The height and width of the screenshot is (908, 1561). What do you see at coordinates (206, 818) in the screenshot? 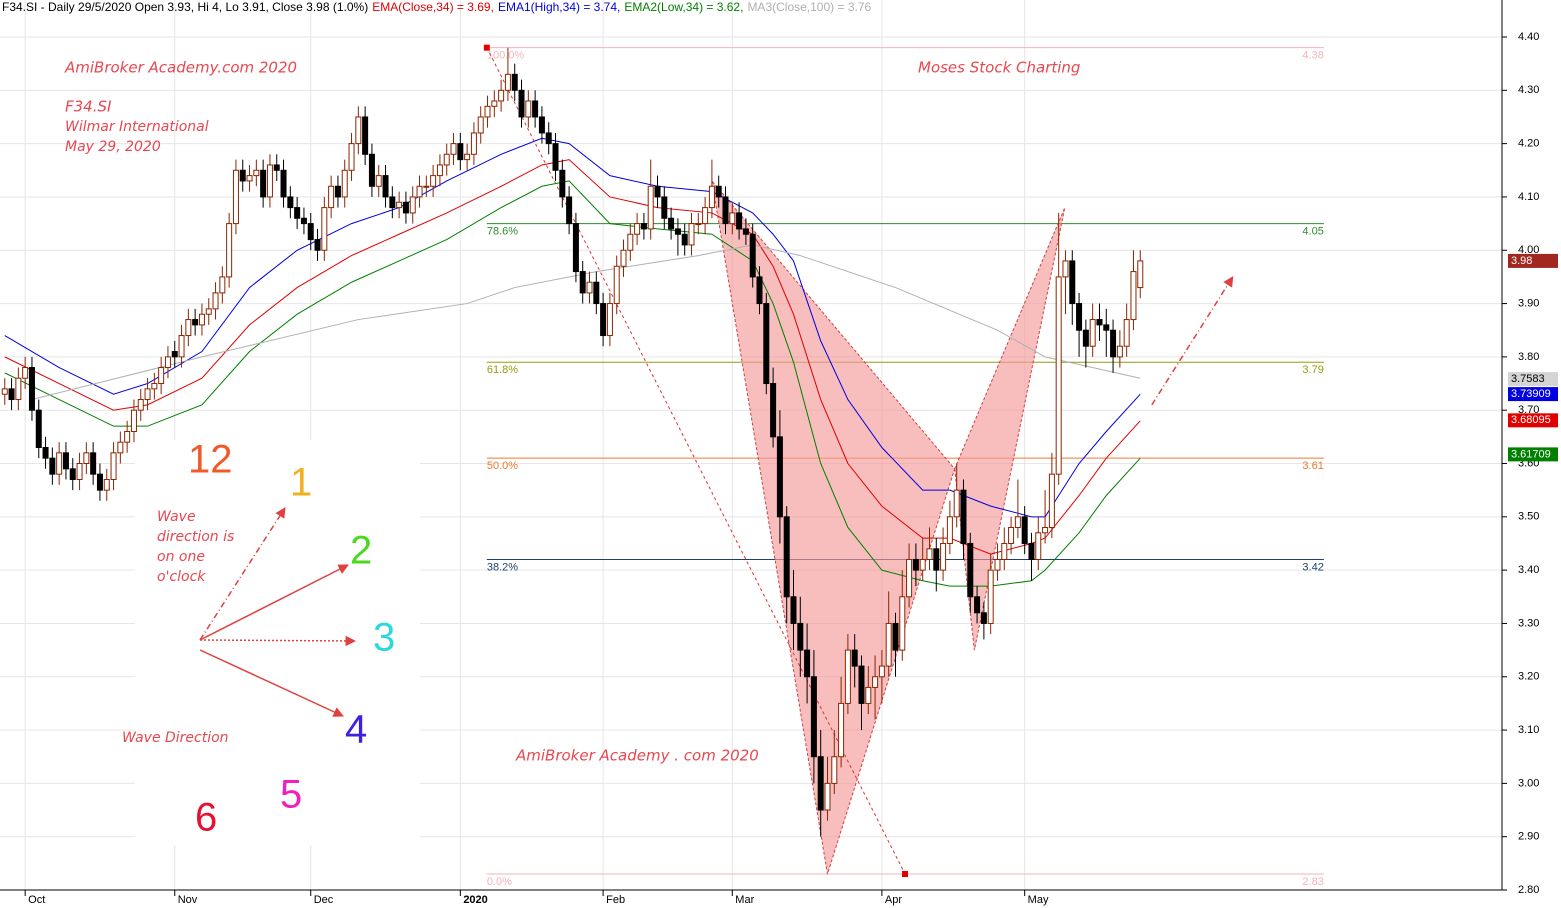
I see `clock-number: 6` at bounding box center [206, 818].